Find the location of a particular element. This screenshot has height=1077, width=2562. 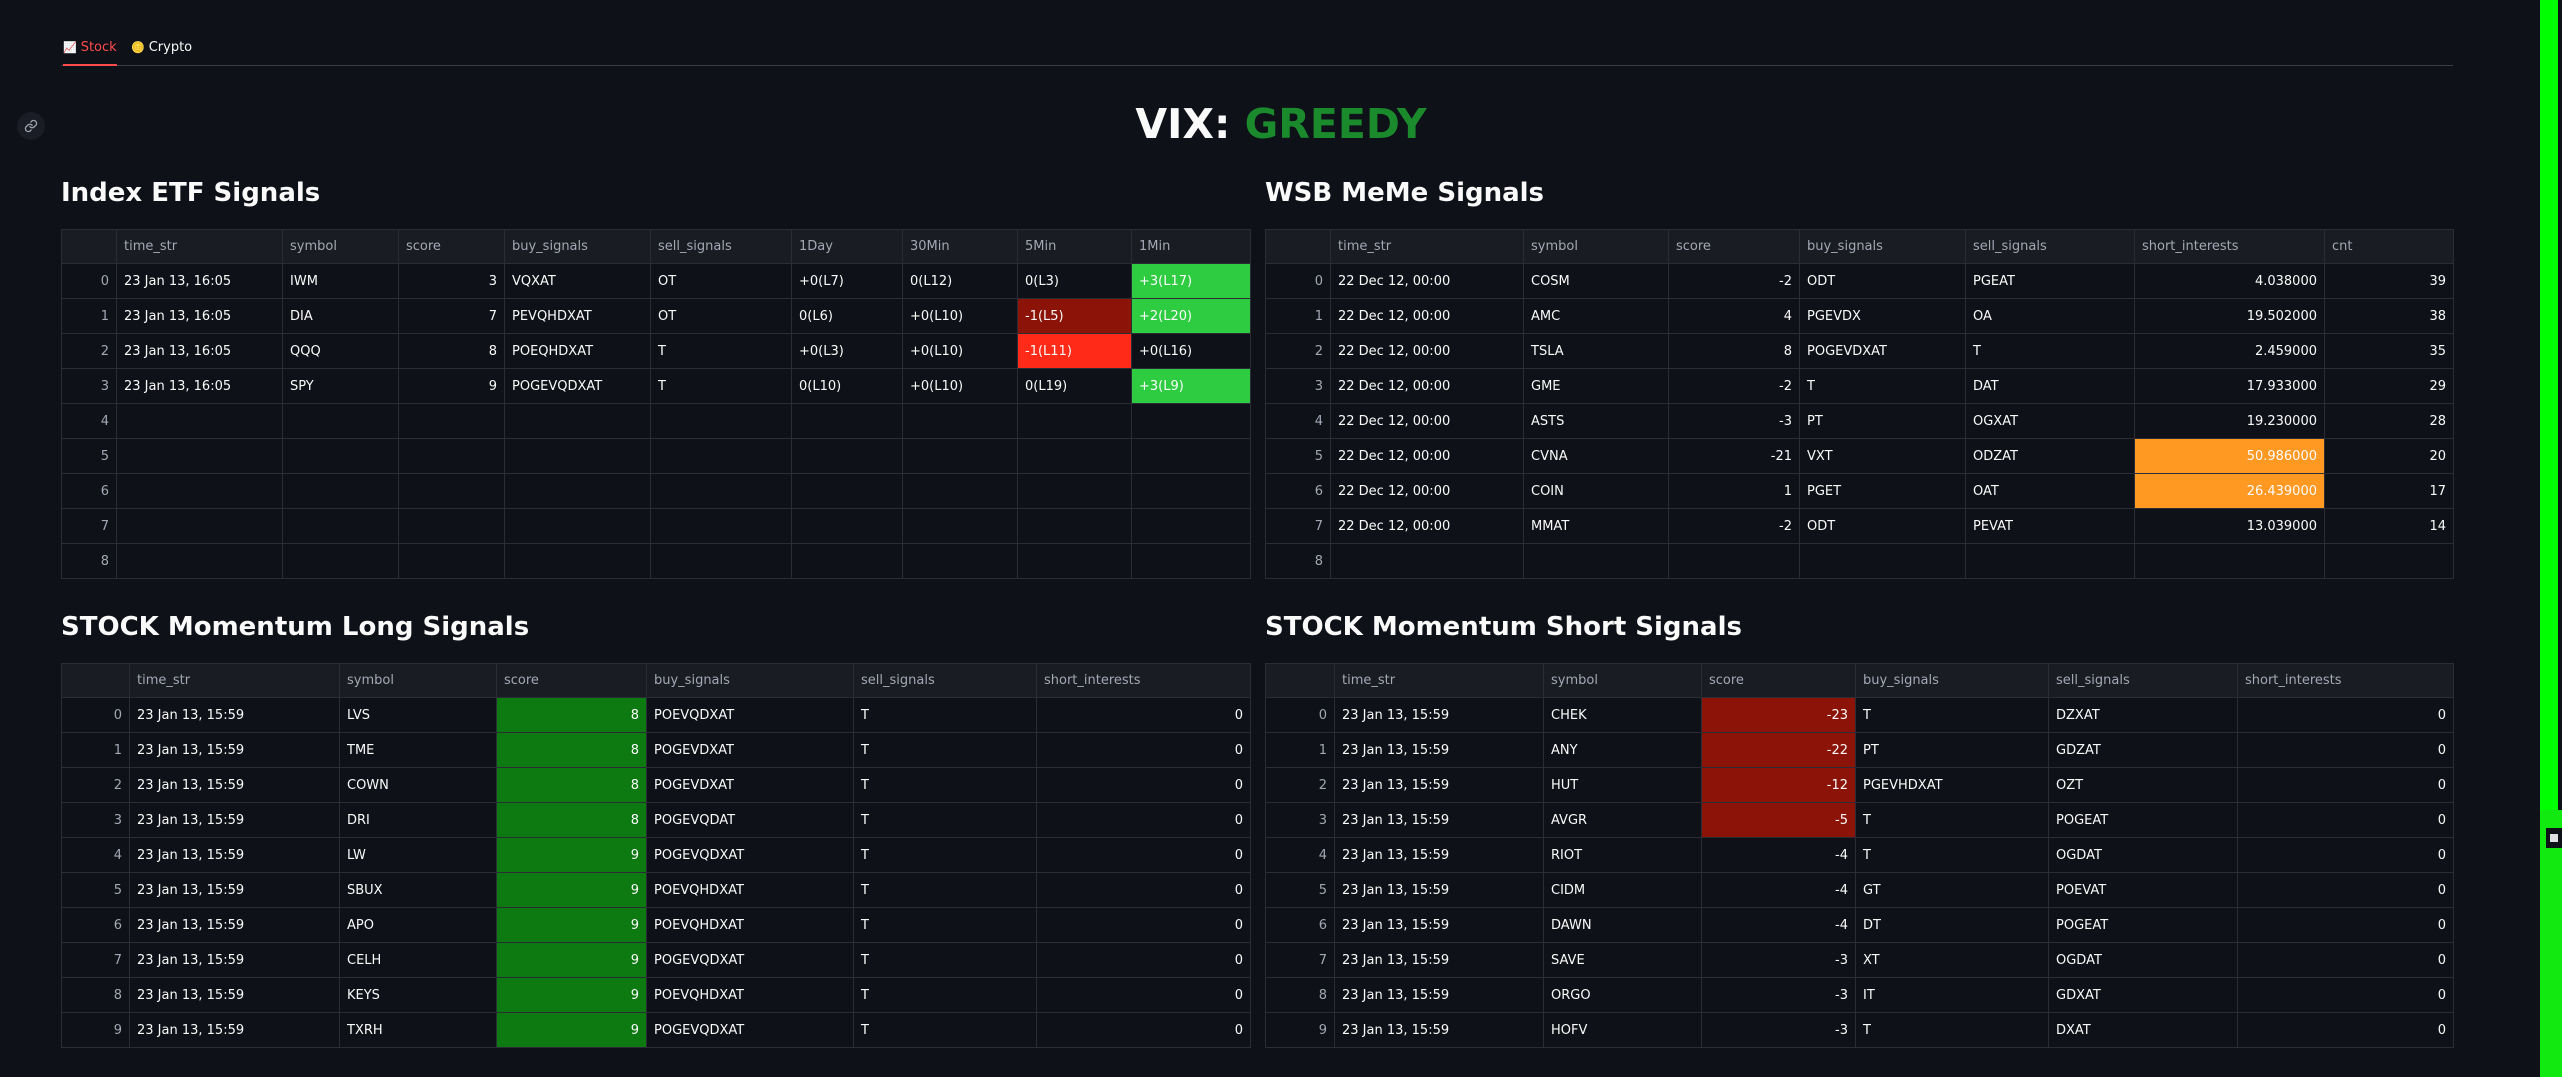

time-cell: 22 Dec 12, 00:00 is located at coordinates (1427, 526).